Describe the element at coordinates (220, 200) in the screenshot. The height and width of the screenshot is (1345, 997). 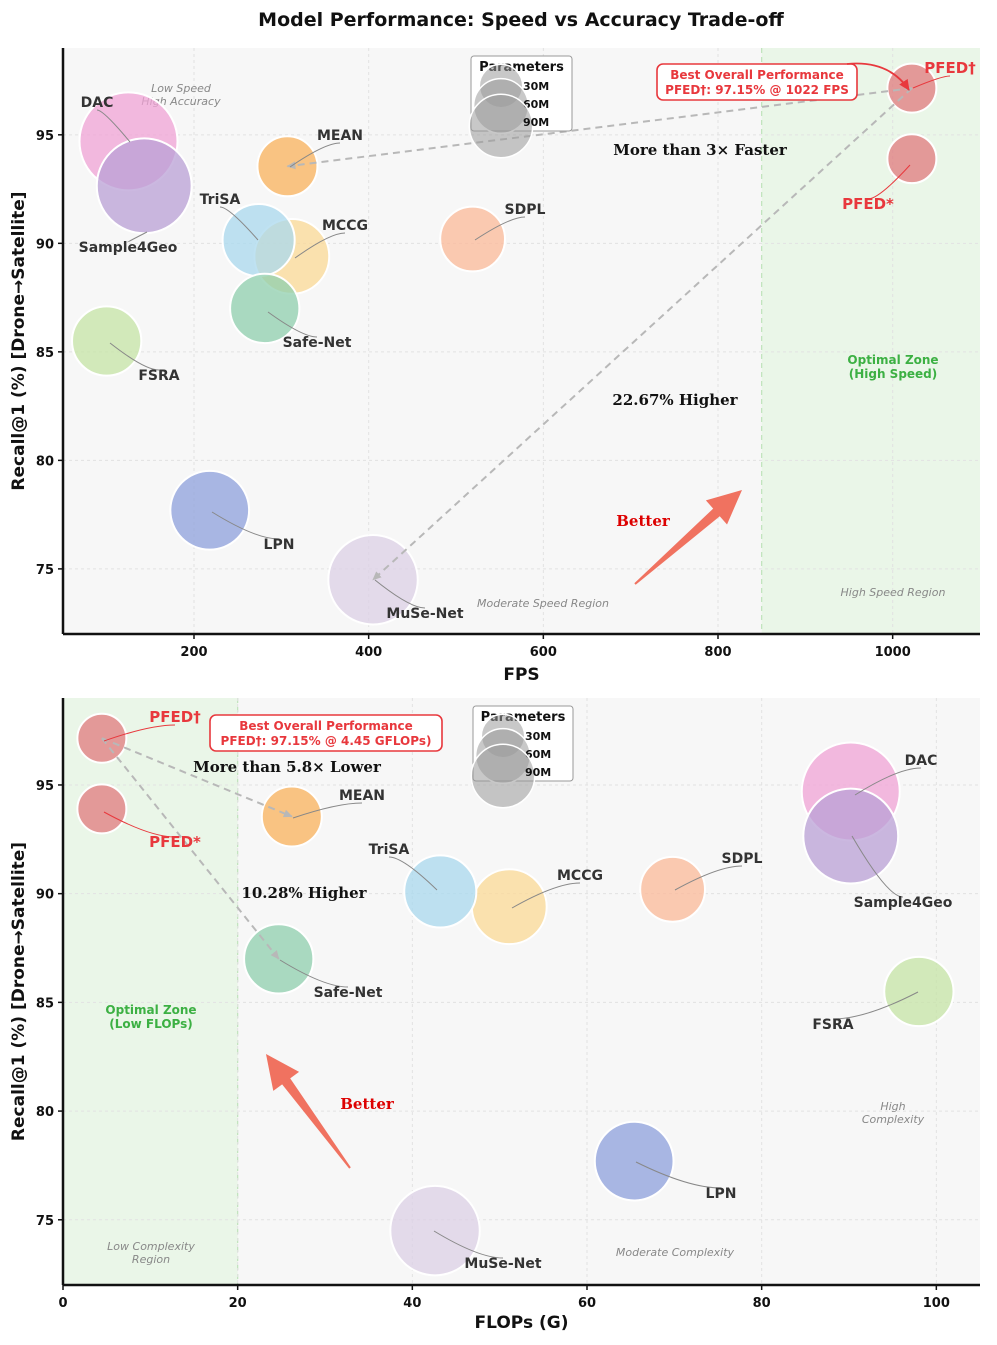
I see `point-label-trisa: TriSA` at that location.